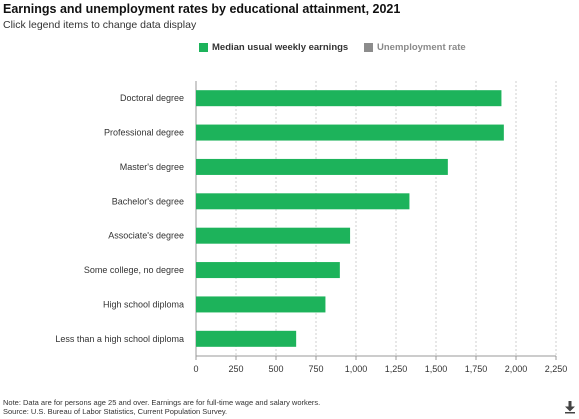  I want to click on category-label: Doctoral degree, so click(152, 98).